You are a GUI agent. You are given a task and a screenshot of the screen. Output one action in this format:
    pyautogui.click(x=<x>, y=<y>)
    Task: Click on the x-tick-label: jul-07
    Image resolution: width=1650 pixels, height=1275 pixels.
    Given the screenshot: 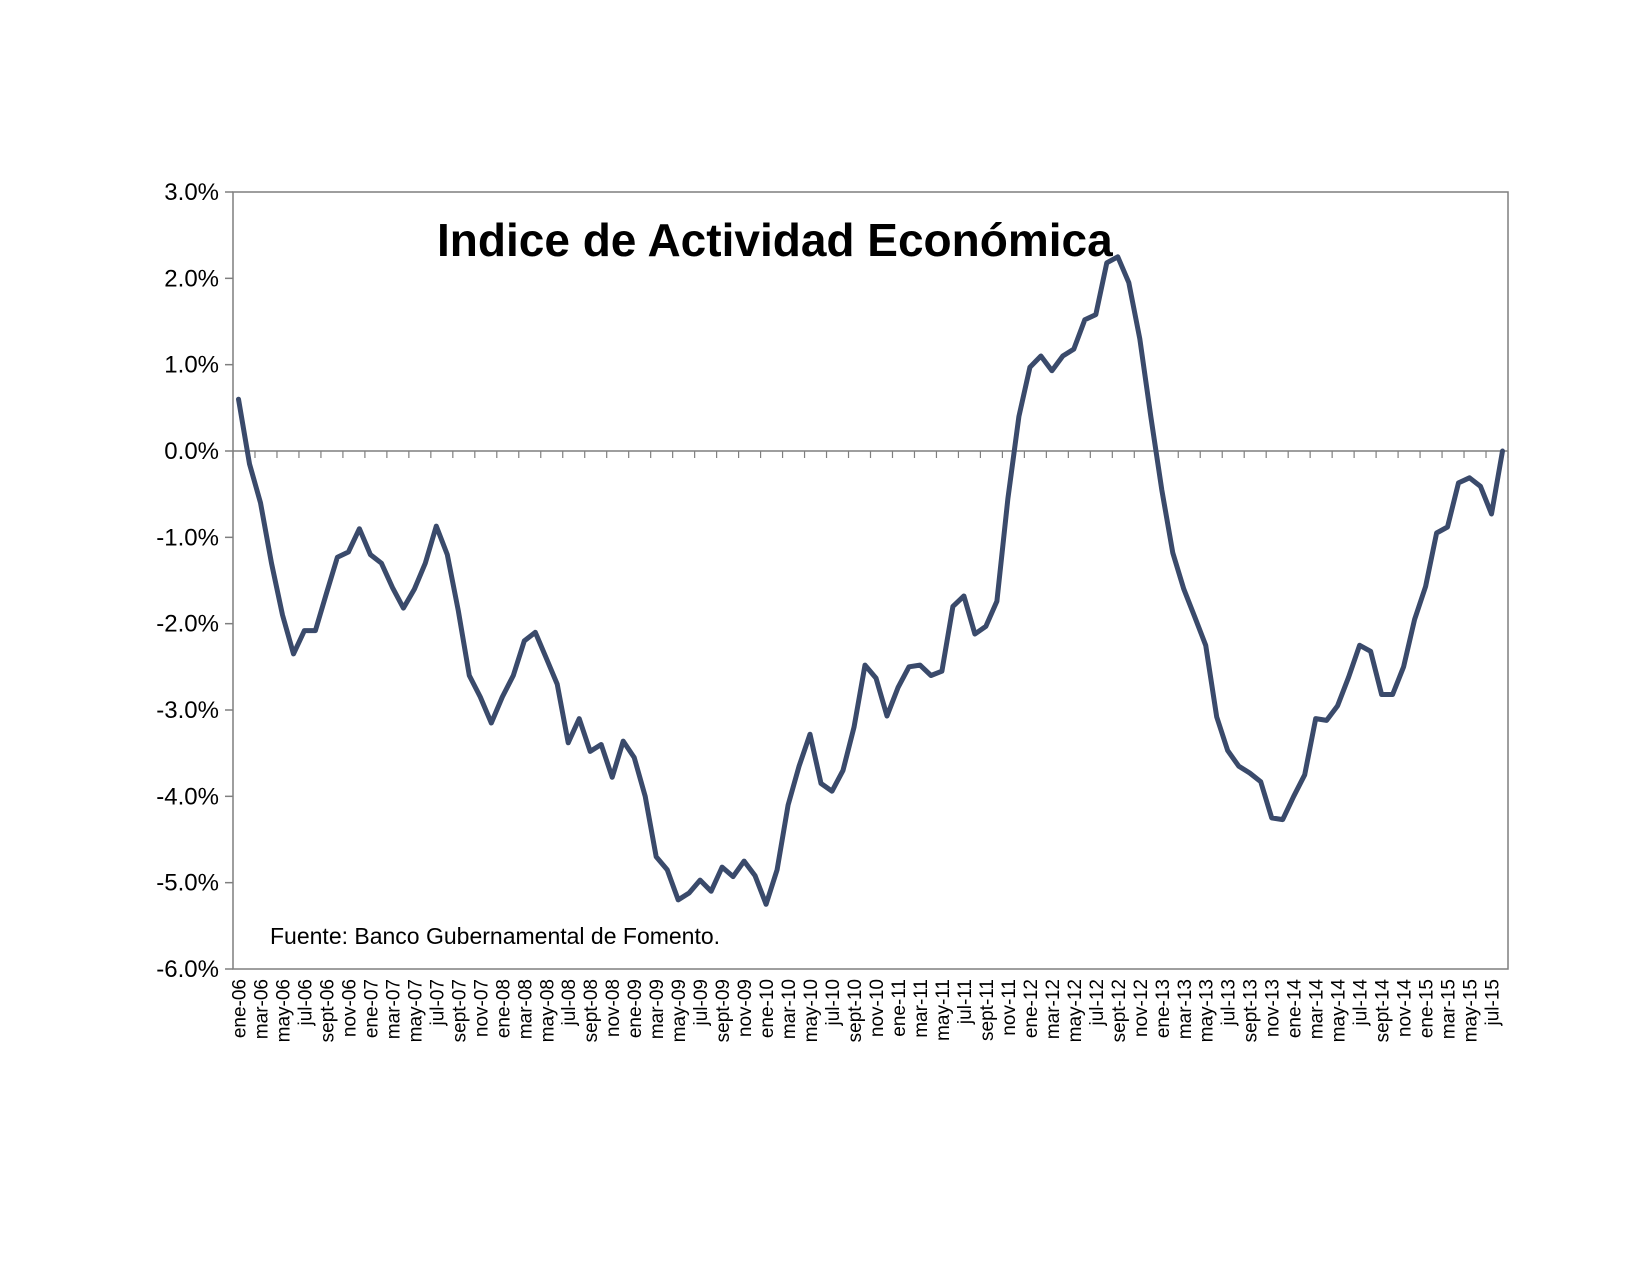 What is the action you would take?
    pyautogui.click(x=437, y=1002)
    